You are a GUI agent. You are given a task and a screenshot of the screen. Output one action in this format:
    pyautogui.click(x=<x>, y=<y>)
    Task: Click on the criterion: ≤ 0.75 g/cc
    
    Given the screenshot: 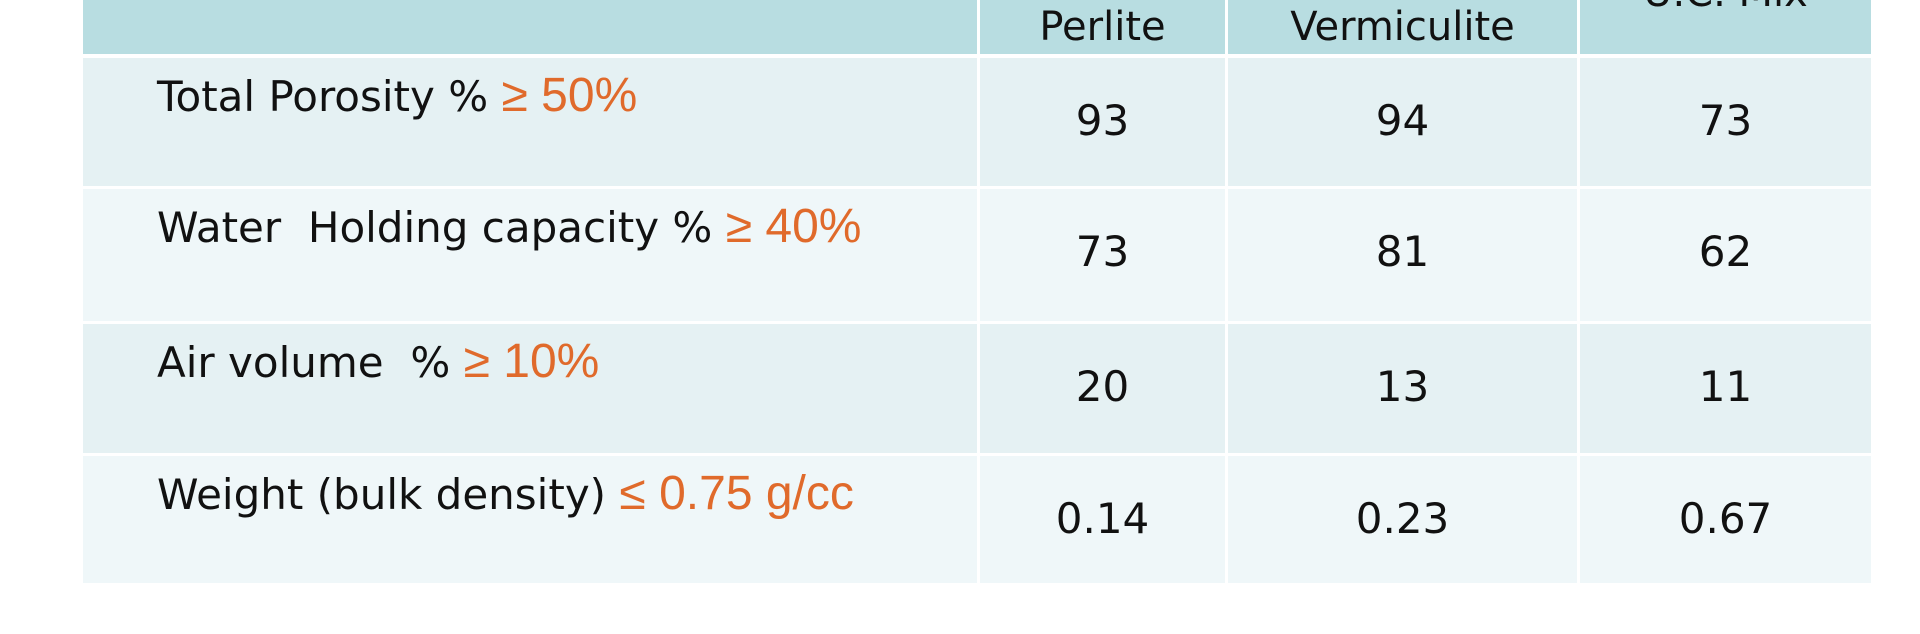 What is the action you would take?
    pyautogui.click(x=736, y=493)
    